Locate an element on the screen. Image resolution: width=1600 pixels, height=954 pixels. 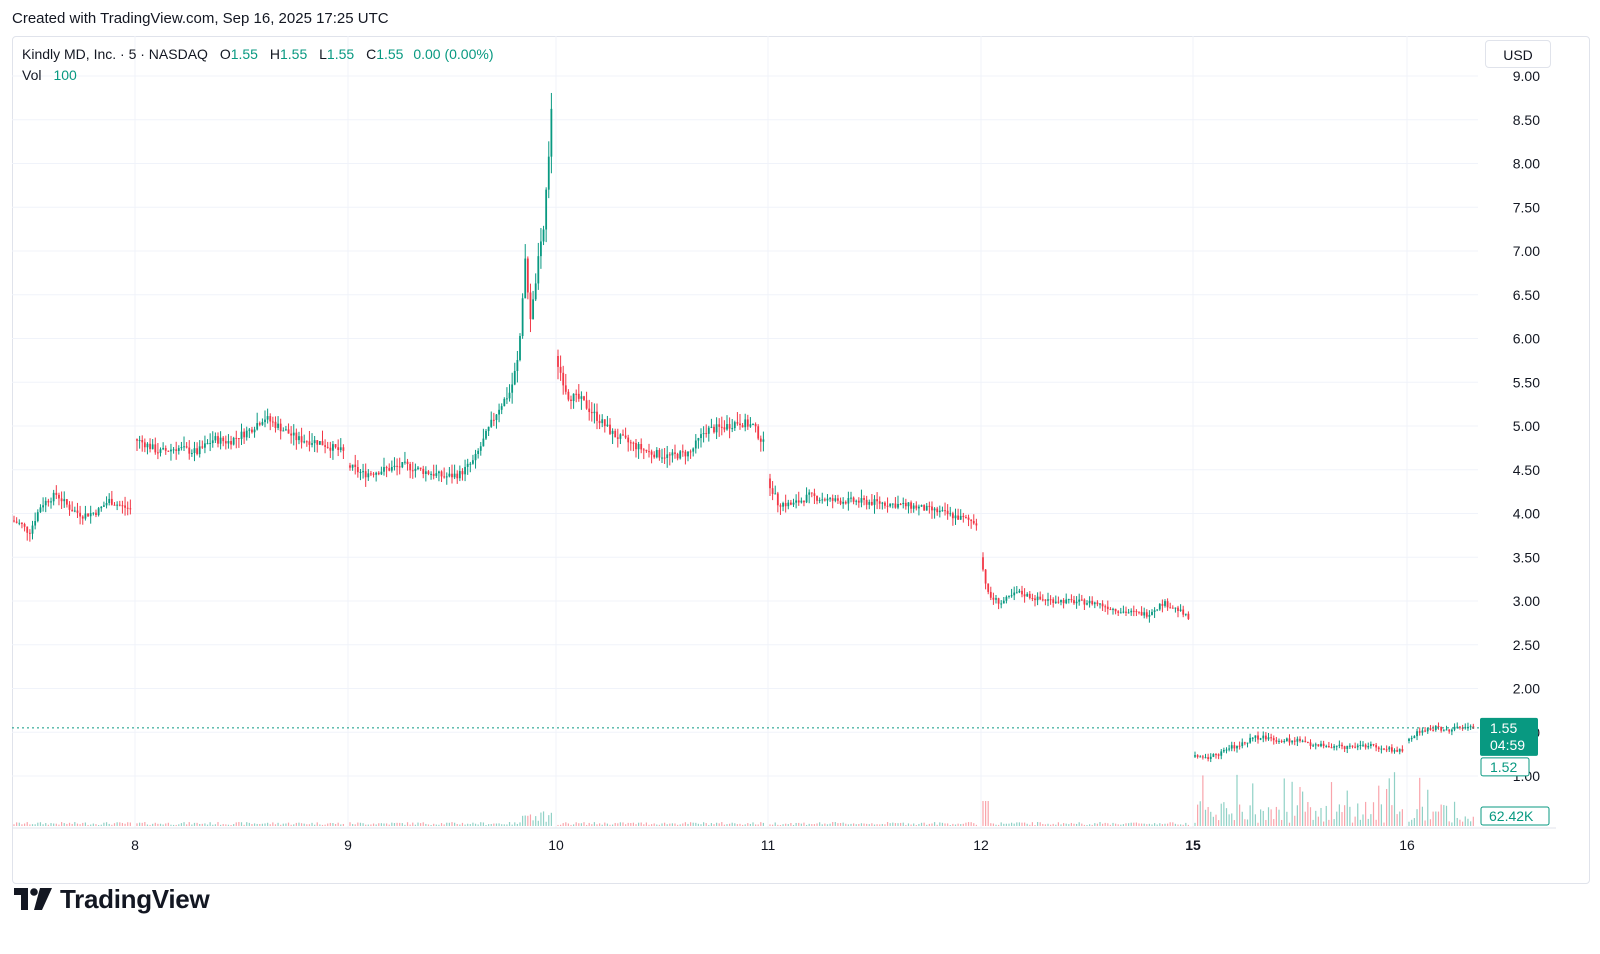
volume-label: Vol is located at coordinates (32, 75).